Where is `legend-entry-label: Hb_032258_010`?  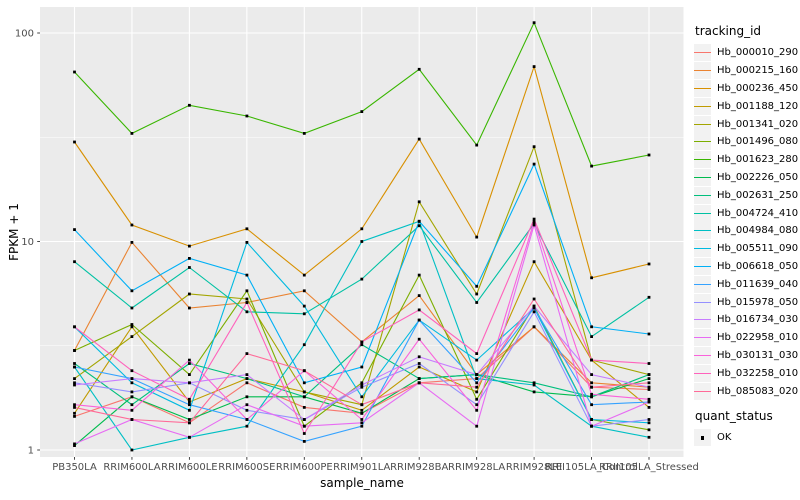
legend-entry-label: Hb_032258_010 is located at coordinates (758, 373).